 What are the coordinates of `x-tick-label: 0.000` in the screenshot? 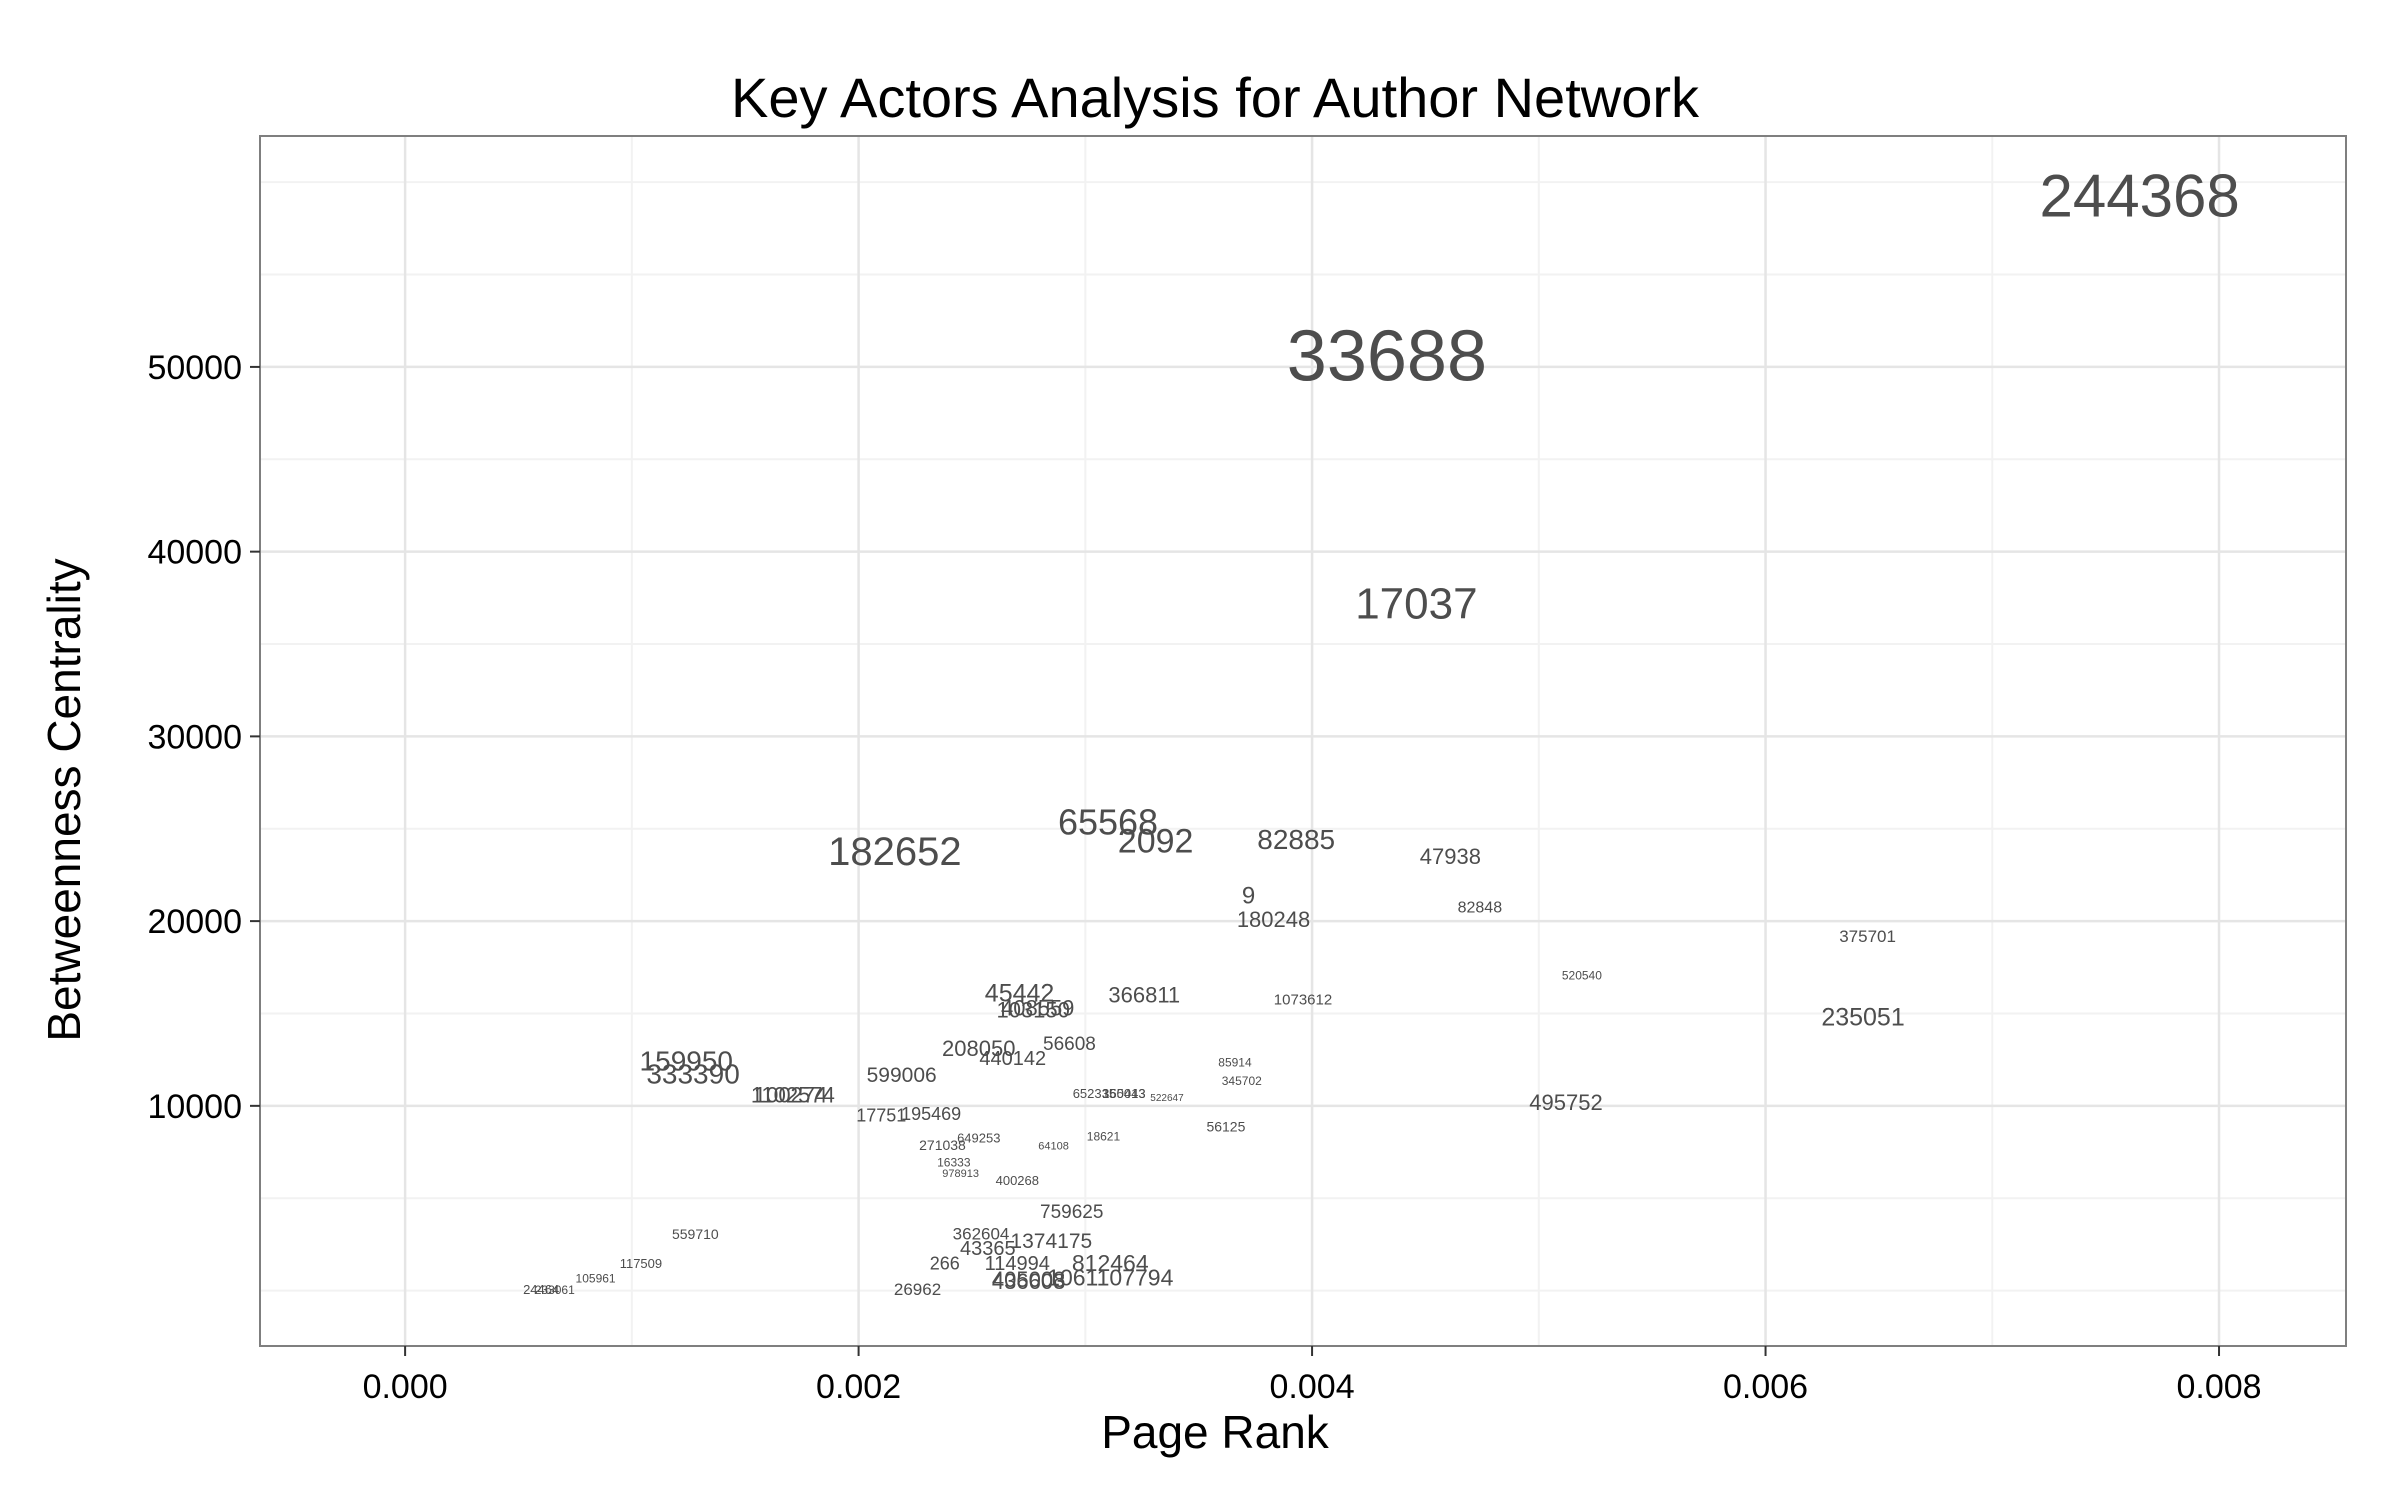 It's located at (405, 1387).